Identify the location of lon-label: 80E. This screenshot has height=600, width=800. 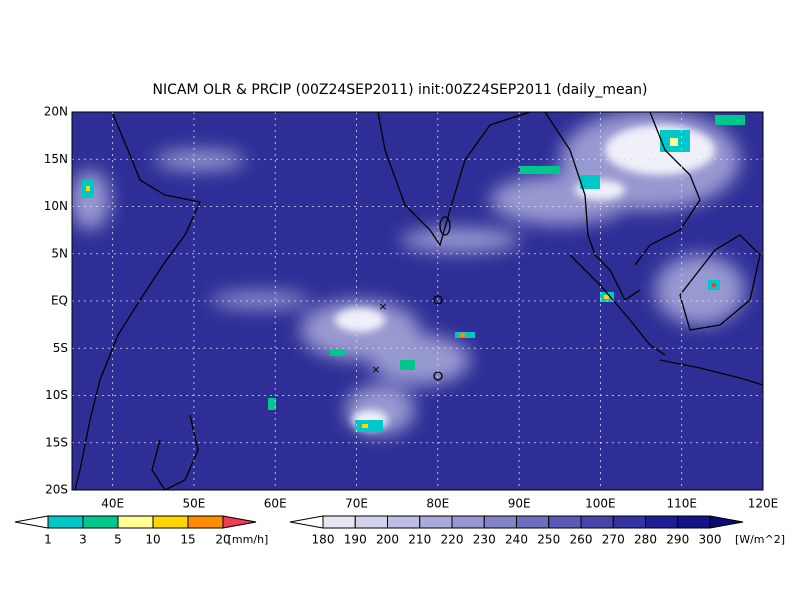
(437, 504).